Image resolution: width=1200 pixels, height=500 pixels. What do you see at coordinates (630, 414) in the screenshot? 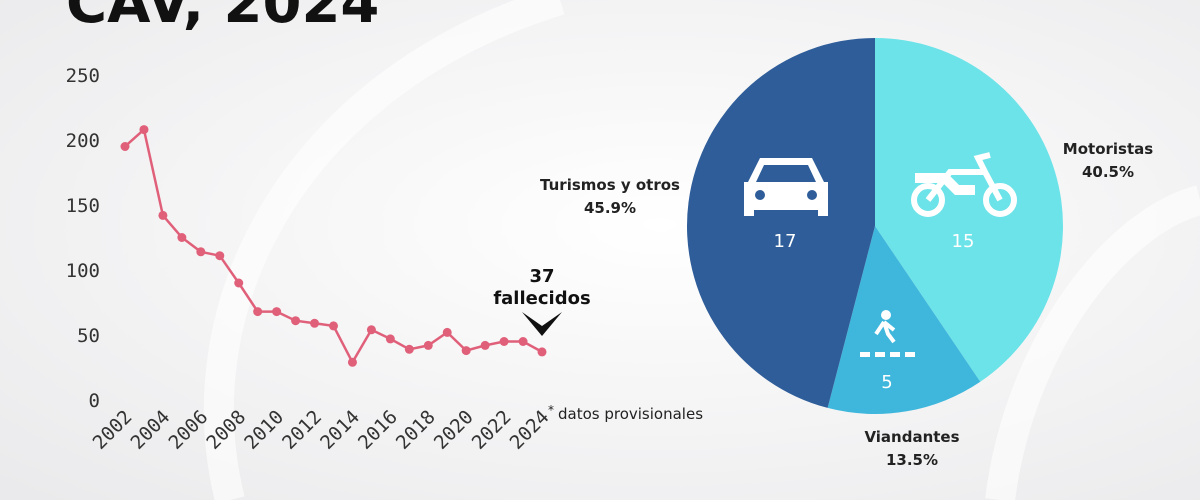
I see `footnote: datos provisionales` at bounding box center [630, 414].